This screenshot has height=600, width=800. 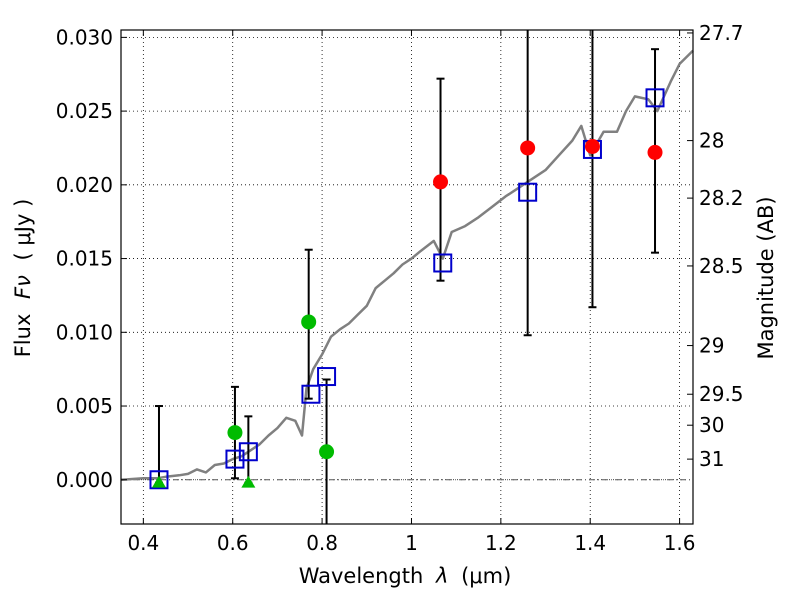 I want to click on x-tick-label: 1.2, so click(x=501, y=543).